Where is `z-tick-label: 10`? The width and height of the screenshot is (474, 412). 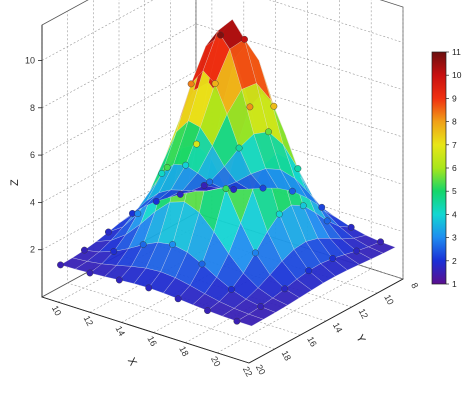 z-tick-label: 10 is located at coordinates (30, 60).